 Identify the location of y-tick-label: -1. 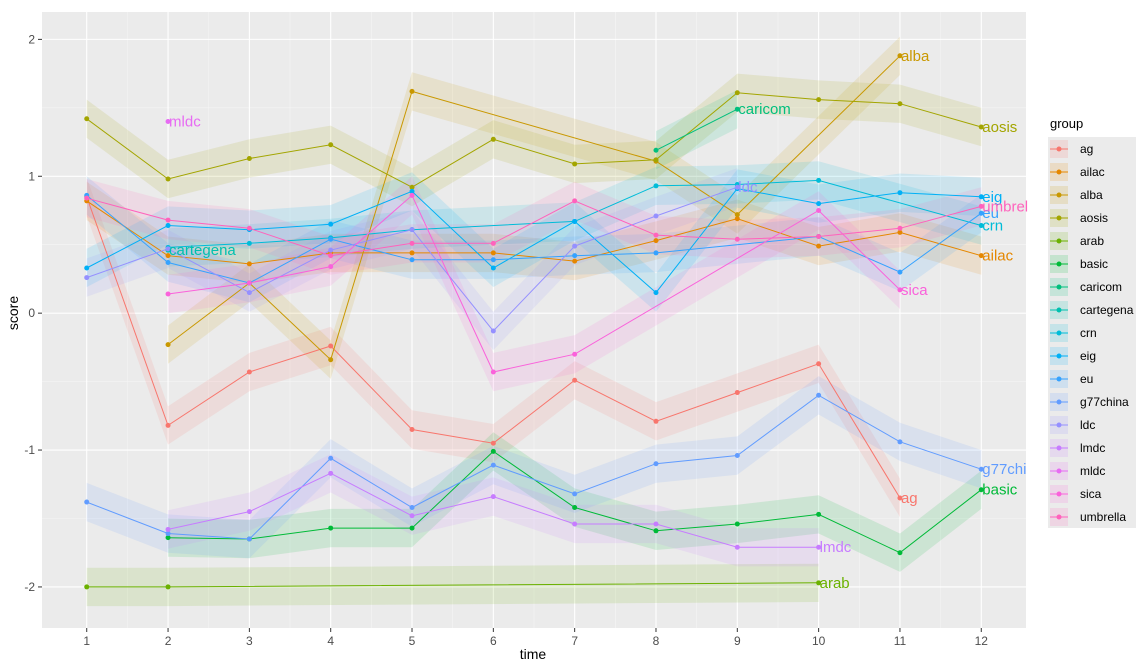
(29, 450).